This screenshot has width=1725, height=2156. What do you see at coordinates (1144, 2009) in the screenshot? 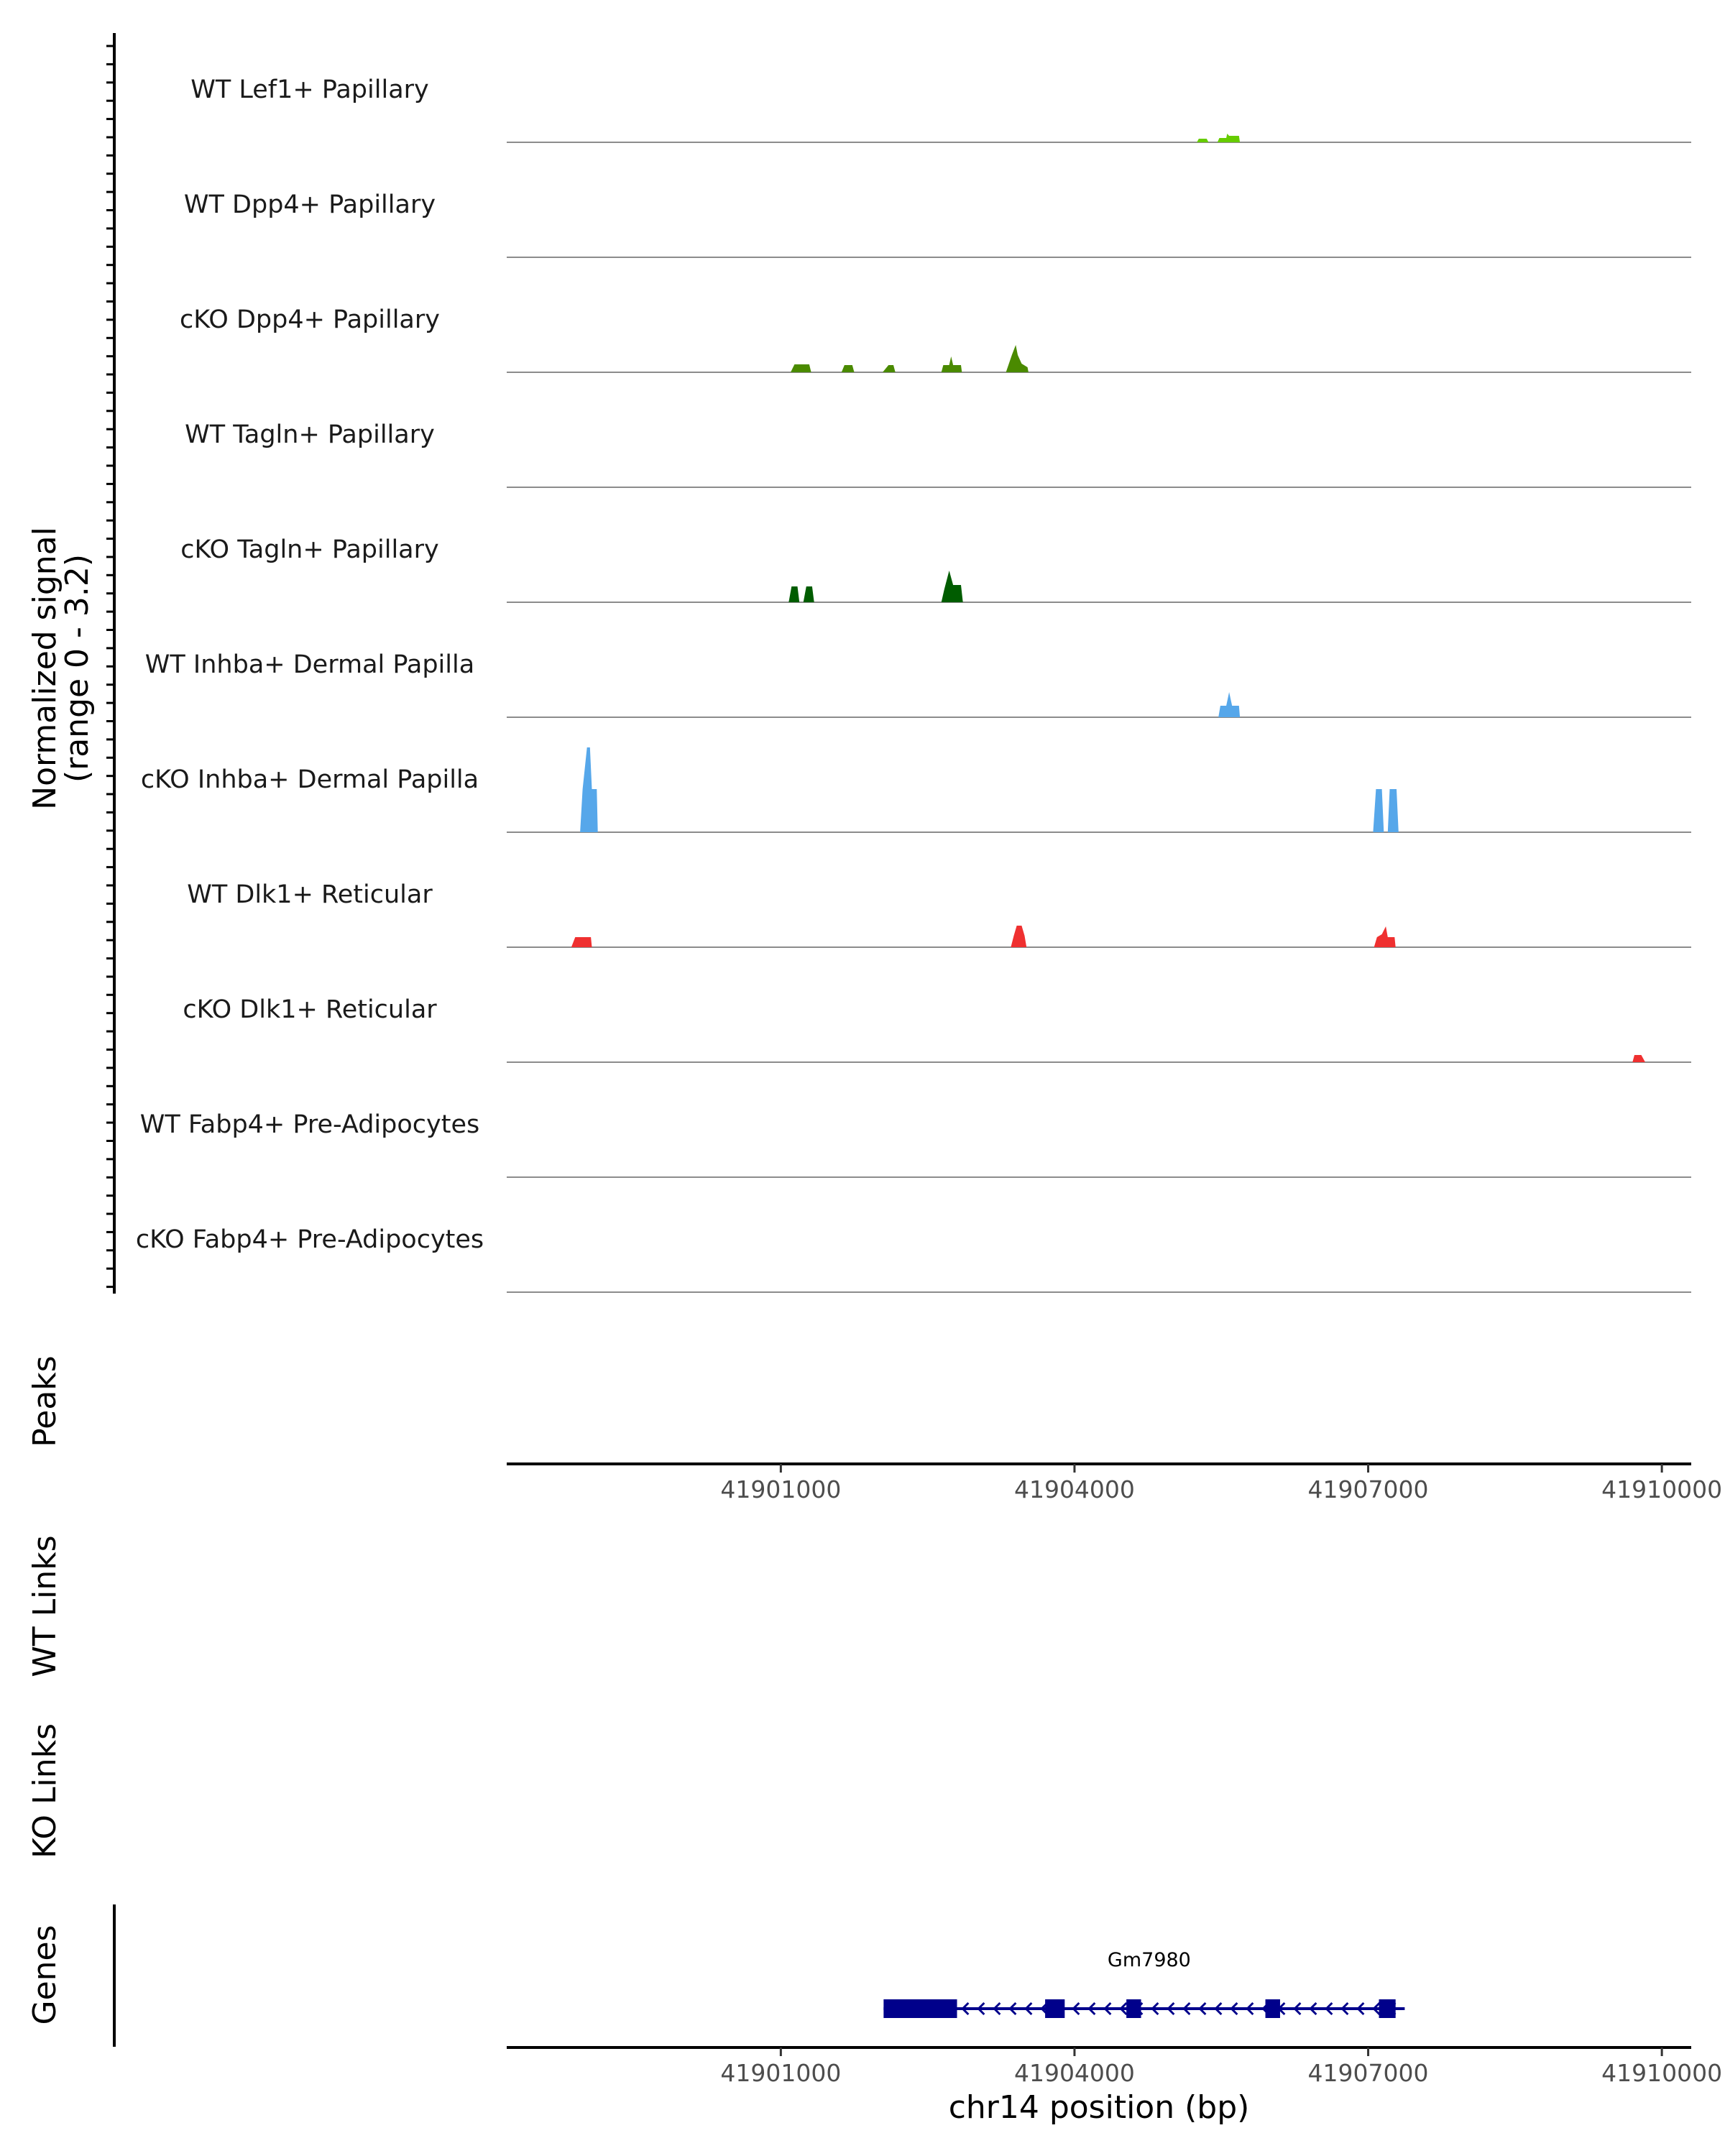
I see `gene-annotation` at bounding box center [1144, 2009].